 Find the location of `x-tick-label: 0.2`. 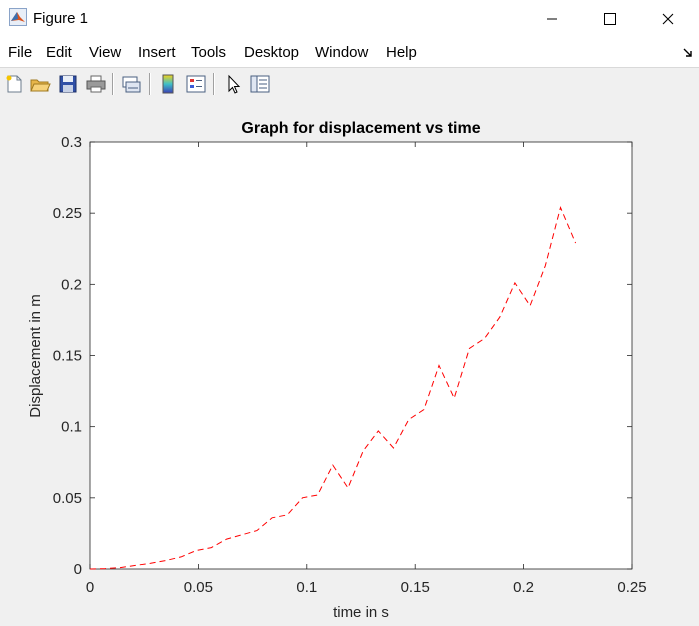

x-tick-label: 0.2 is located at coordinates (523, 587).